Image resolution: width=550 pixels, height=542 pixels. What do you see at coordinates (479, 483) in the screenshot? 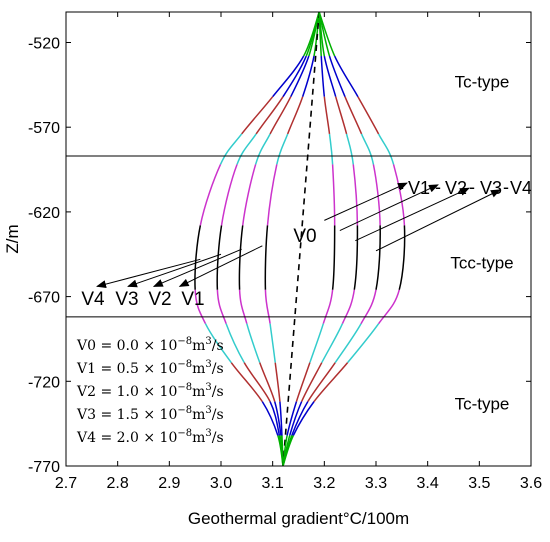
I see `x-tick-label: 3.5` at bounding box center [479, 483].